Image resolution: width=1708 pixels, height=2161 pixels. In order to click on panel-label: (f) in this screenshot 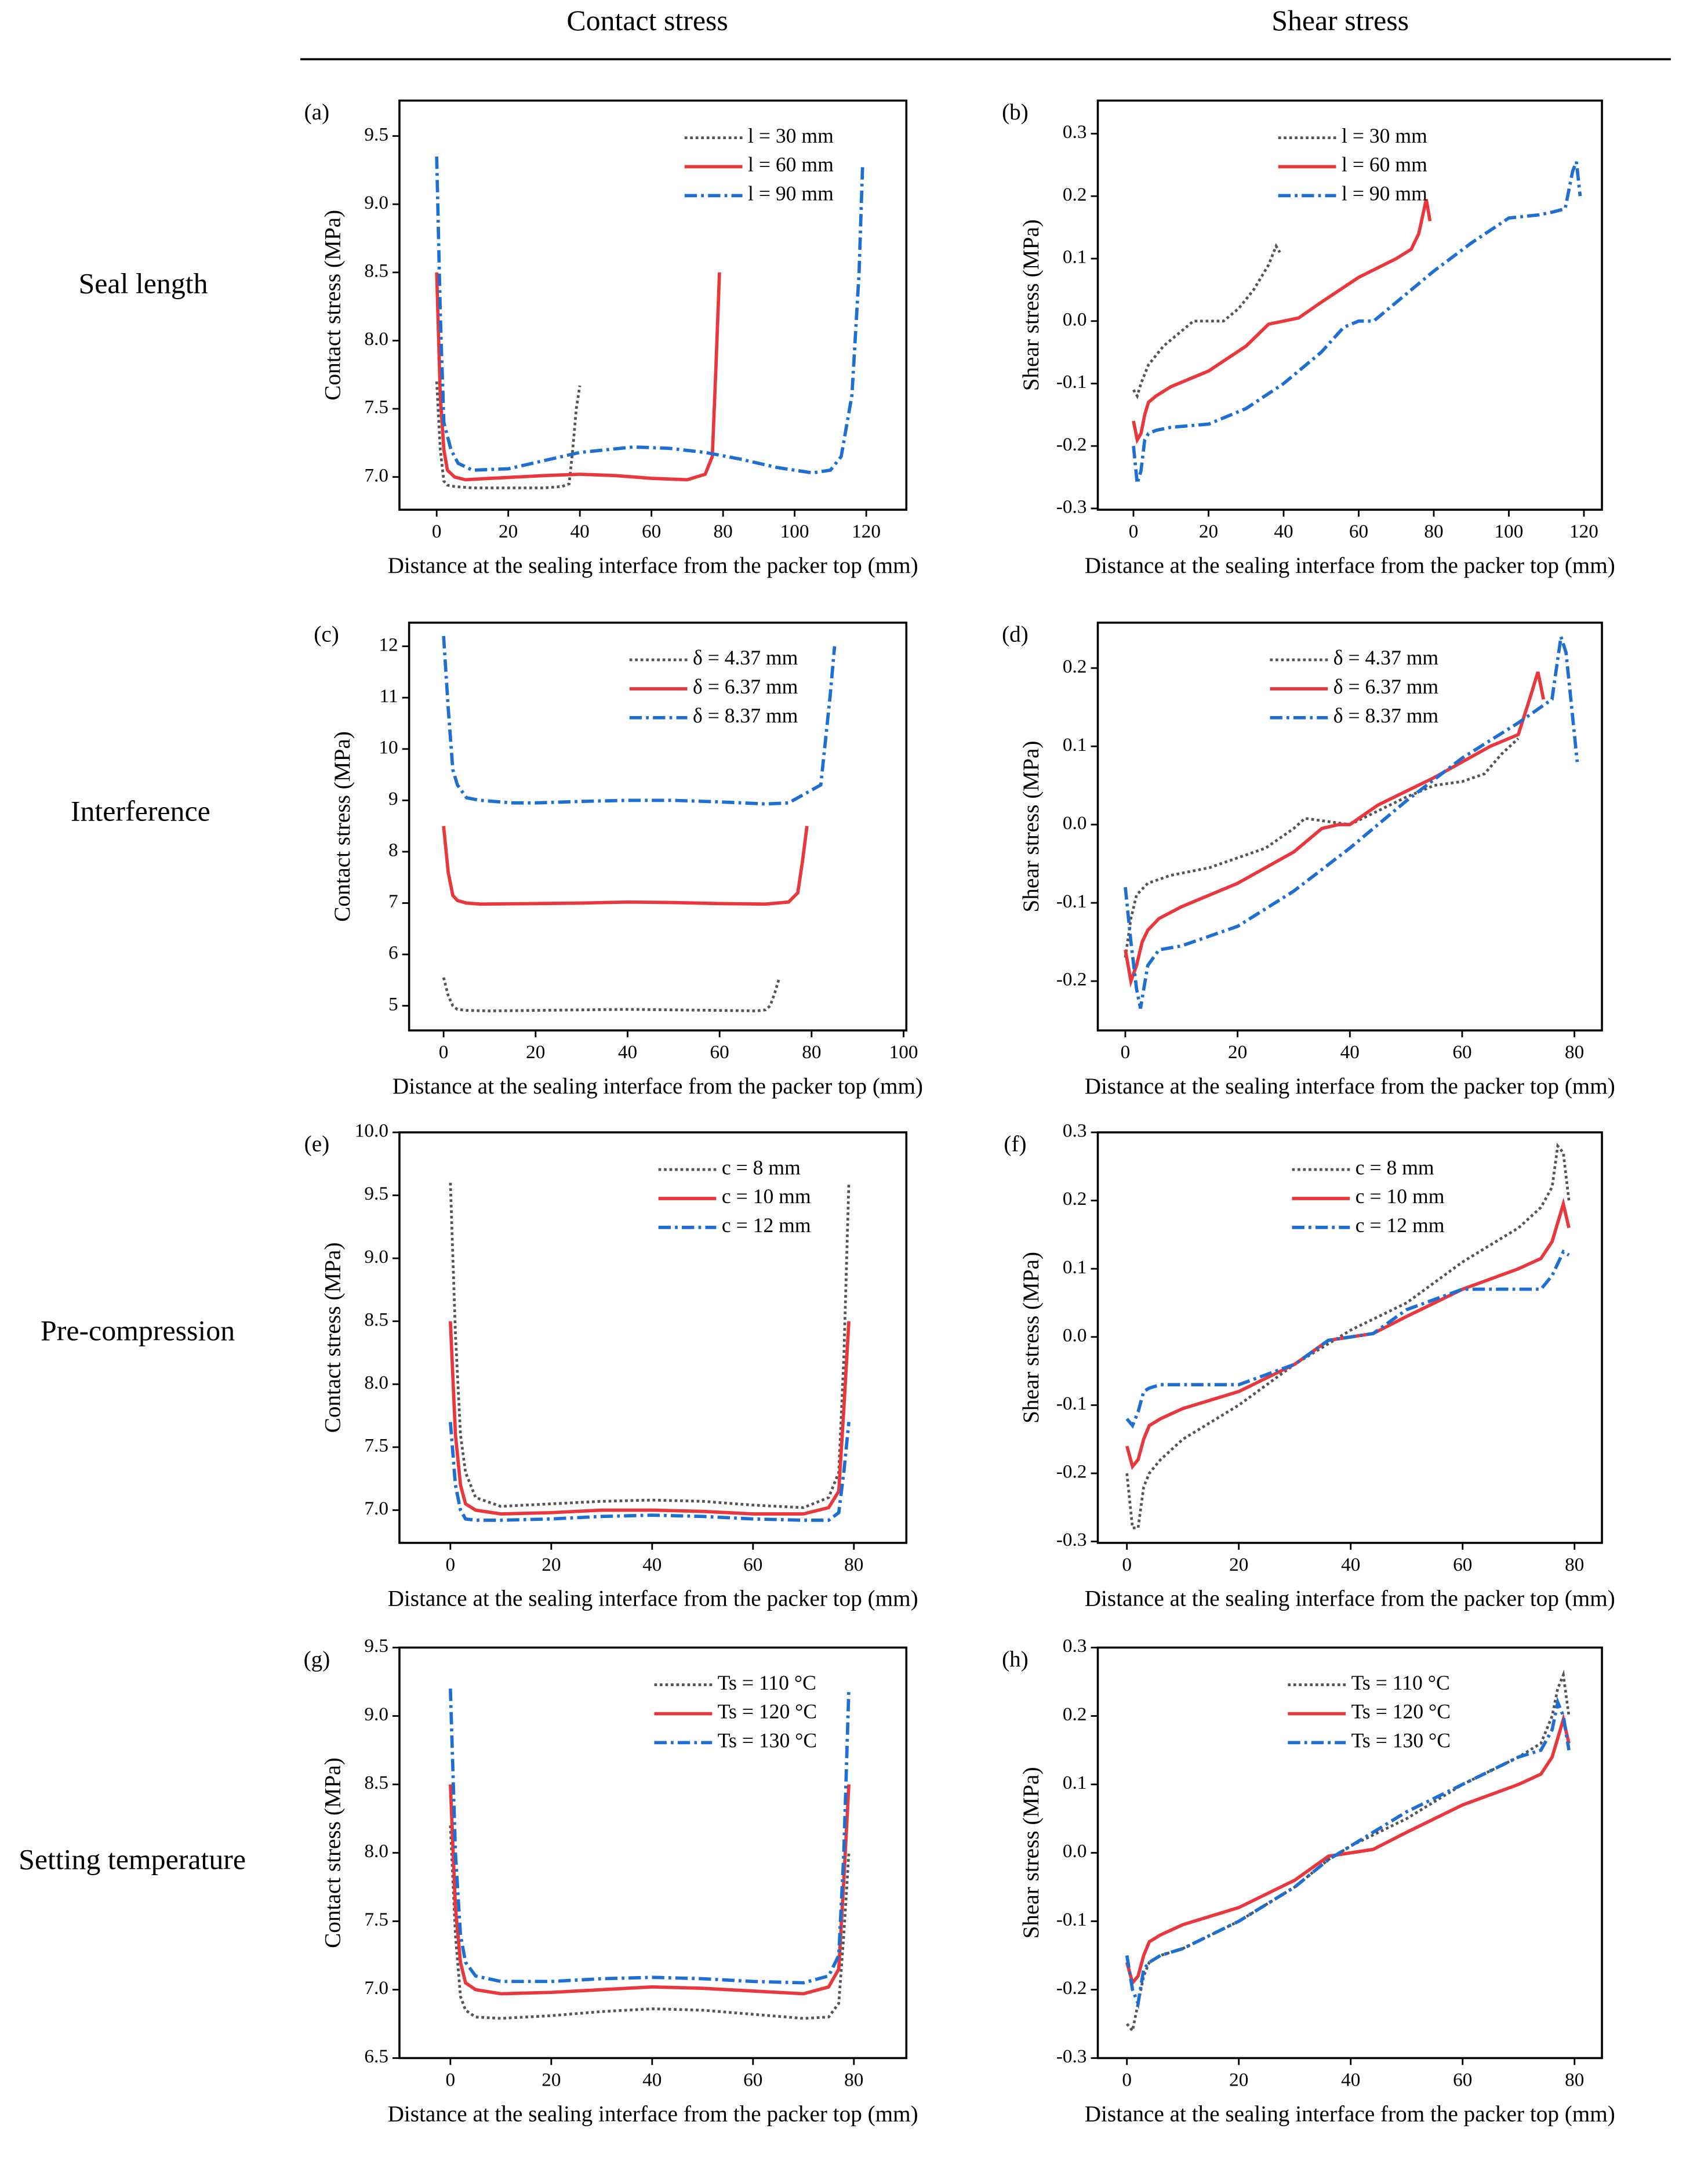, I will do `click(1015, 1144)`.